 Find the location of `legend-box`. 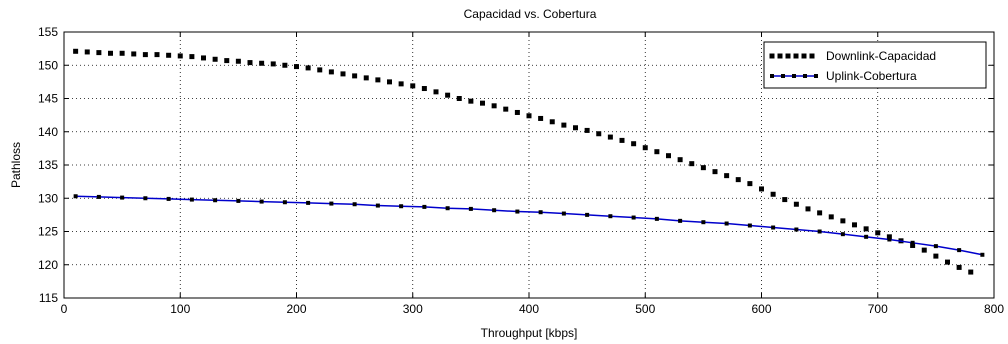

legend-box is located at coordinates (875, 65).